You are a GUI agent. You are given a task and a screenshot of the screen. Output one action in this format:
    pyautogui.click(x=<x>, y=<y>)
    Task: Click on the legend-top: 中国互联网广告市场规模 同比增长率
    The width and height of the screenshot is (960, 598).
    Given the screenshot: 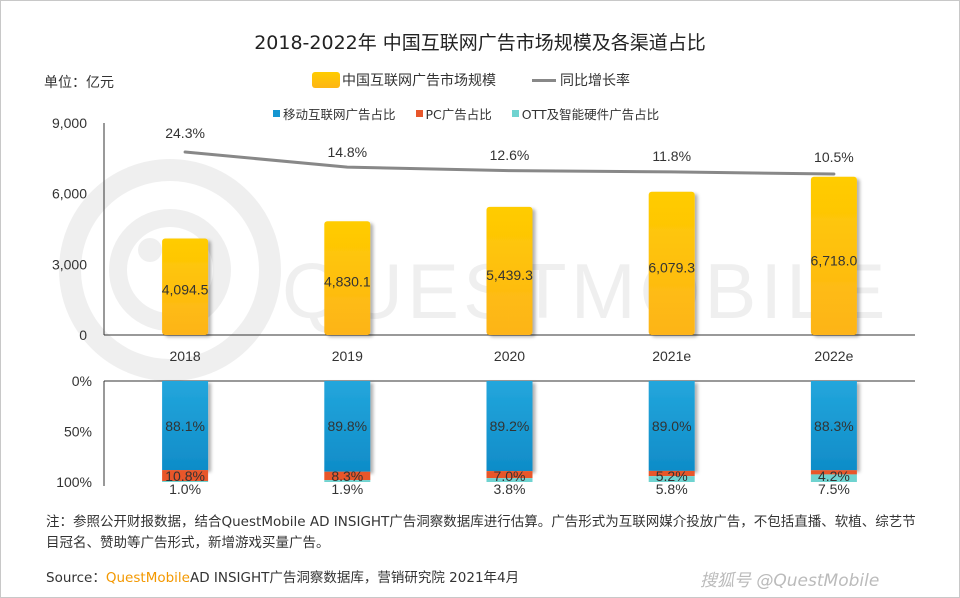 What is the action you would take?
    pyautogui.click(x=471, y=80)
    